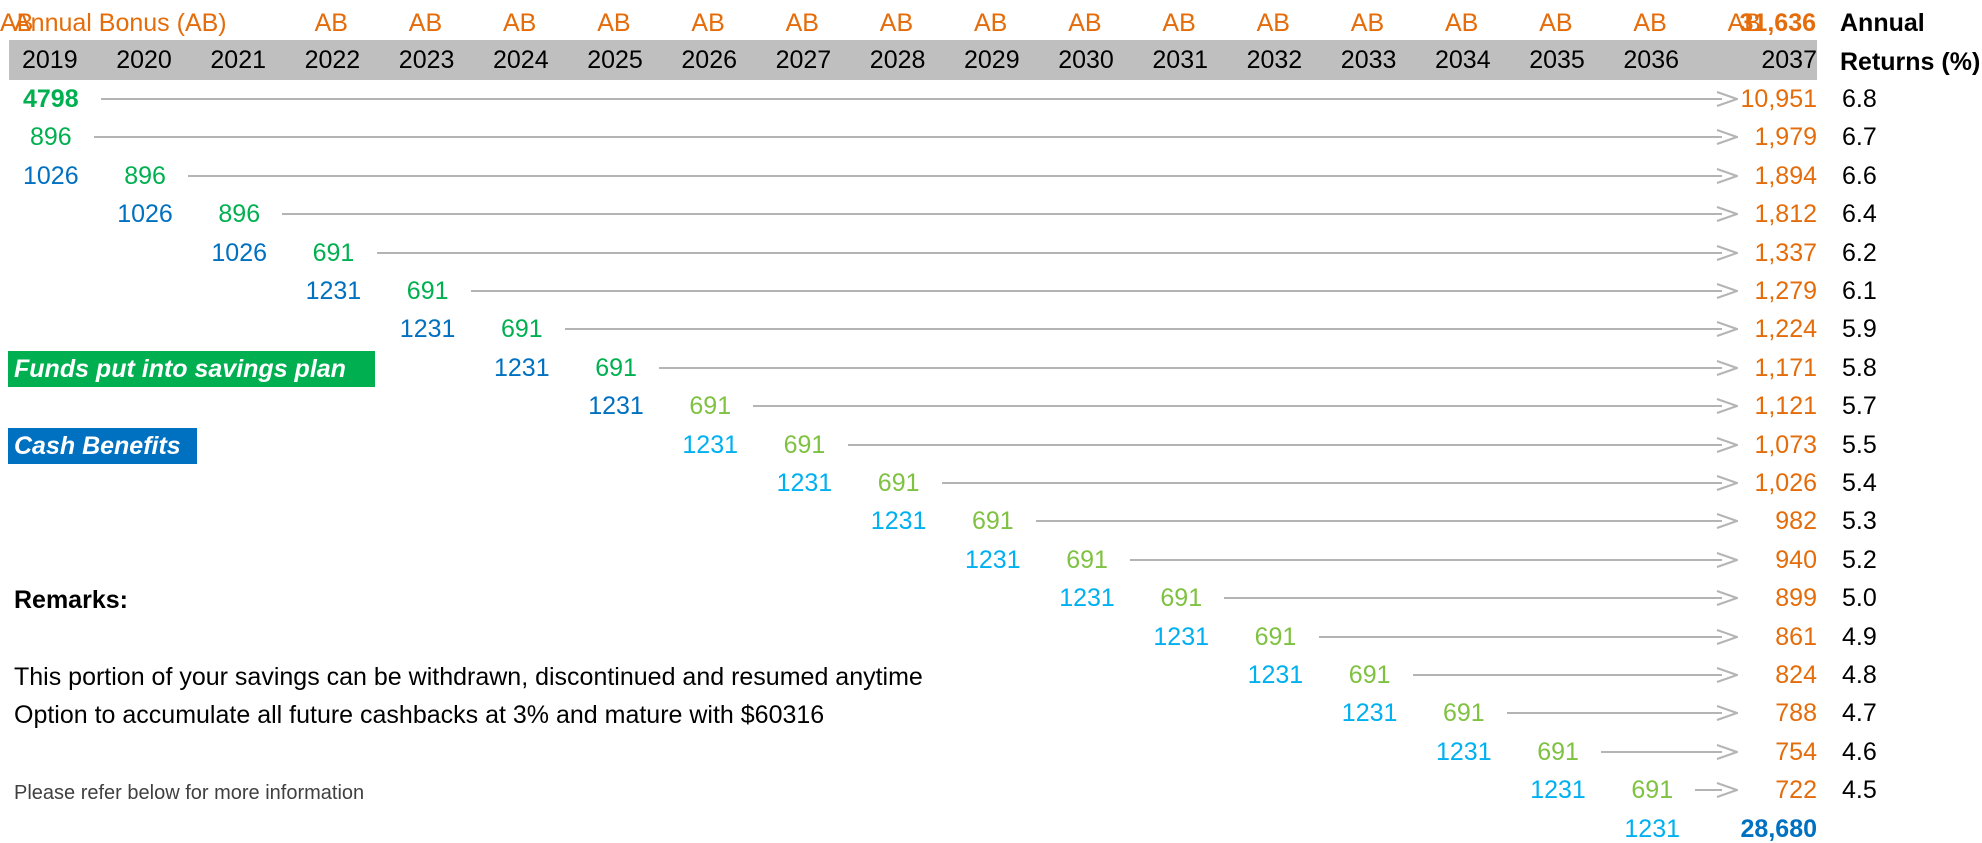 The width and height of the screenshot is (1982, 843). What do you see at coordinates (1910, 62) in the screenshot?
I see `returns-header-line2: Returns (%)` at bounding box center [1910, 62].